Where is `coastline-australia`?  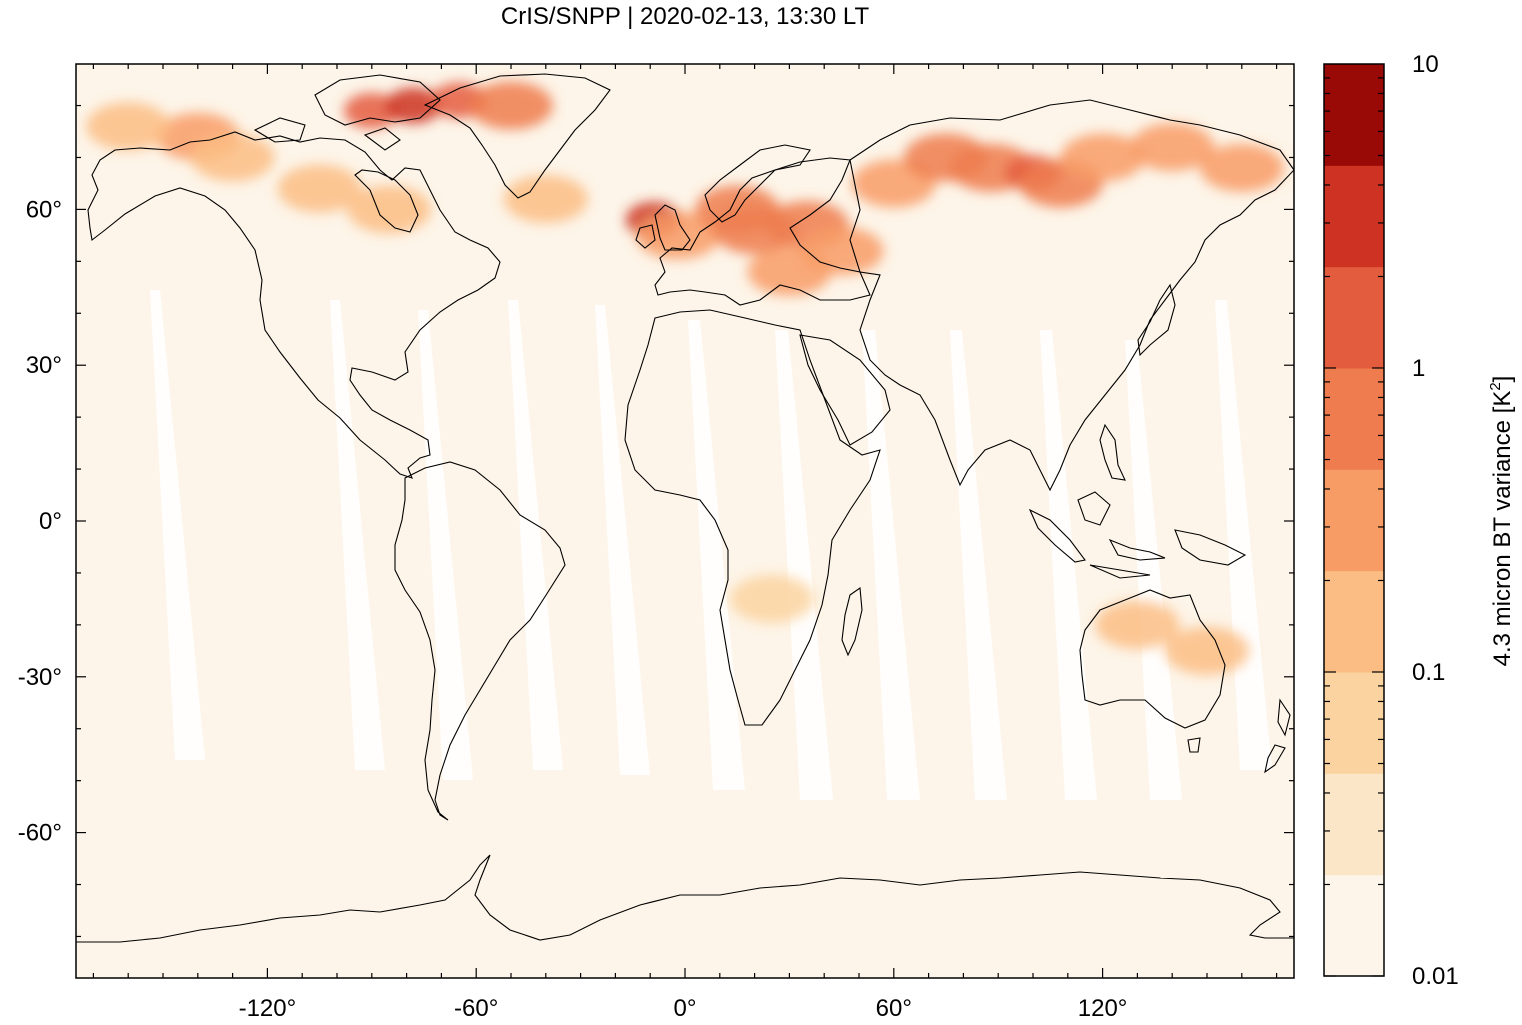
coastline-australia is located at coordinates (1152, 659).